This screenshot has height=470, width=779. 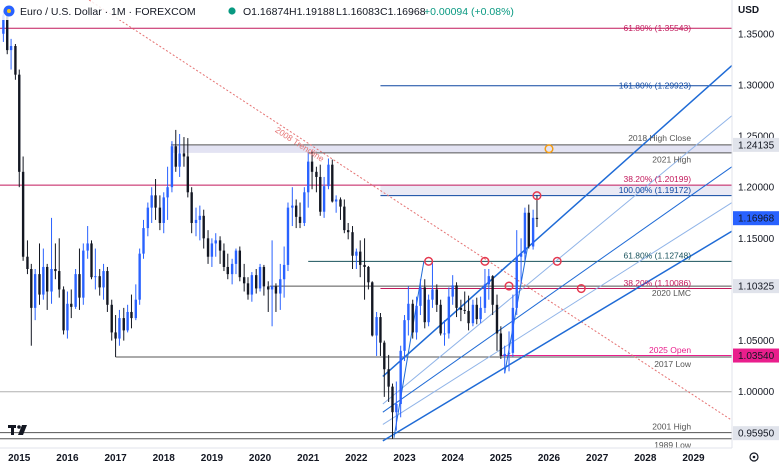 What do you see at coordinates (756, 341) in the screenshot?
I see `price-tick-5: 1.05000` at bounding box center [756, 341].